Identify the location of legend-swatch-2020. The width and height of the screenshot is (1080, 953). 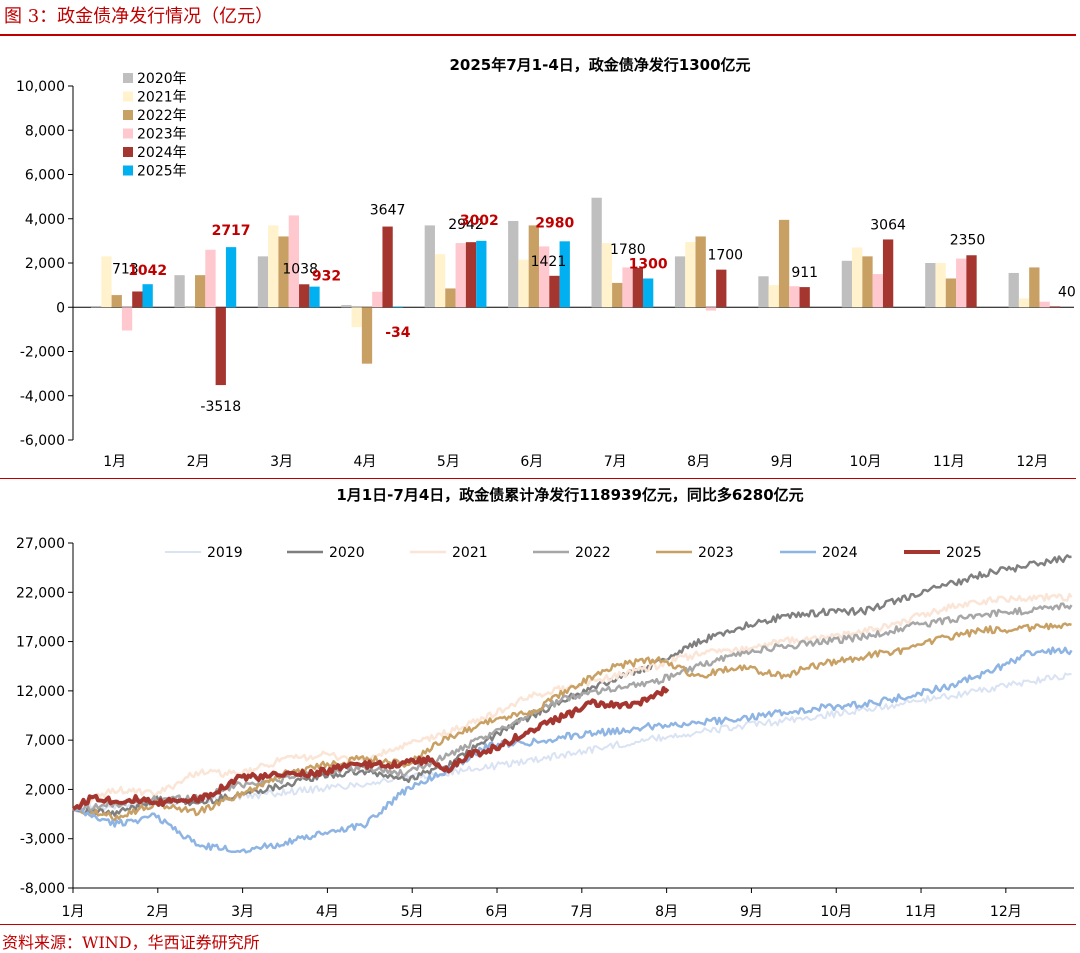
(128, 78).